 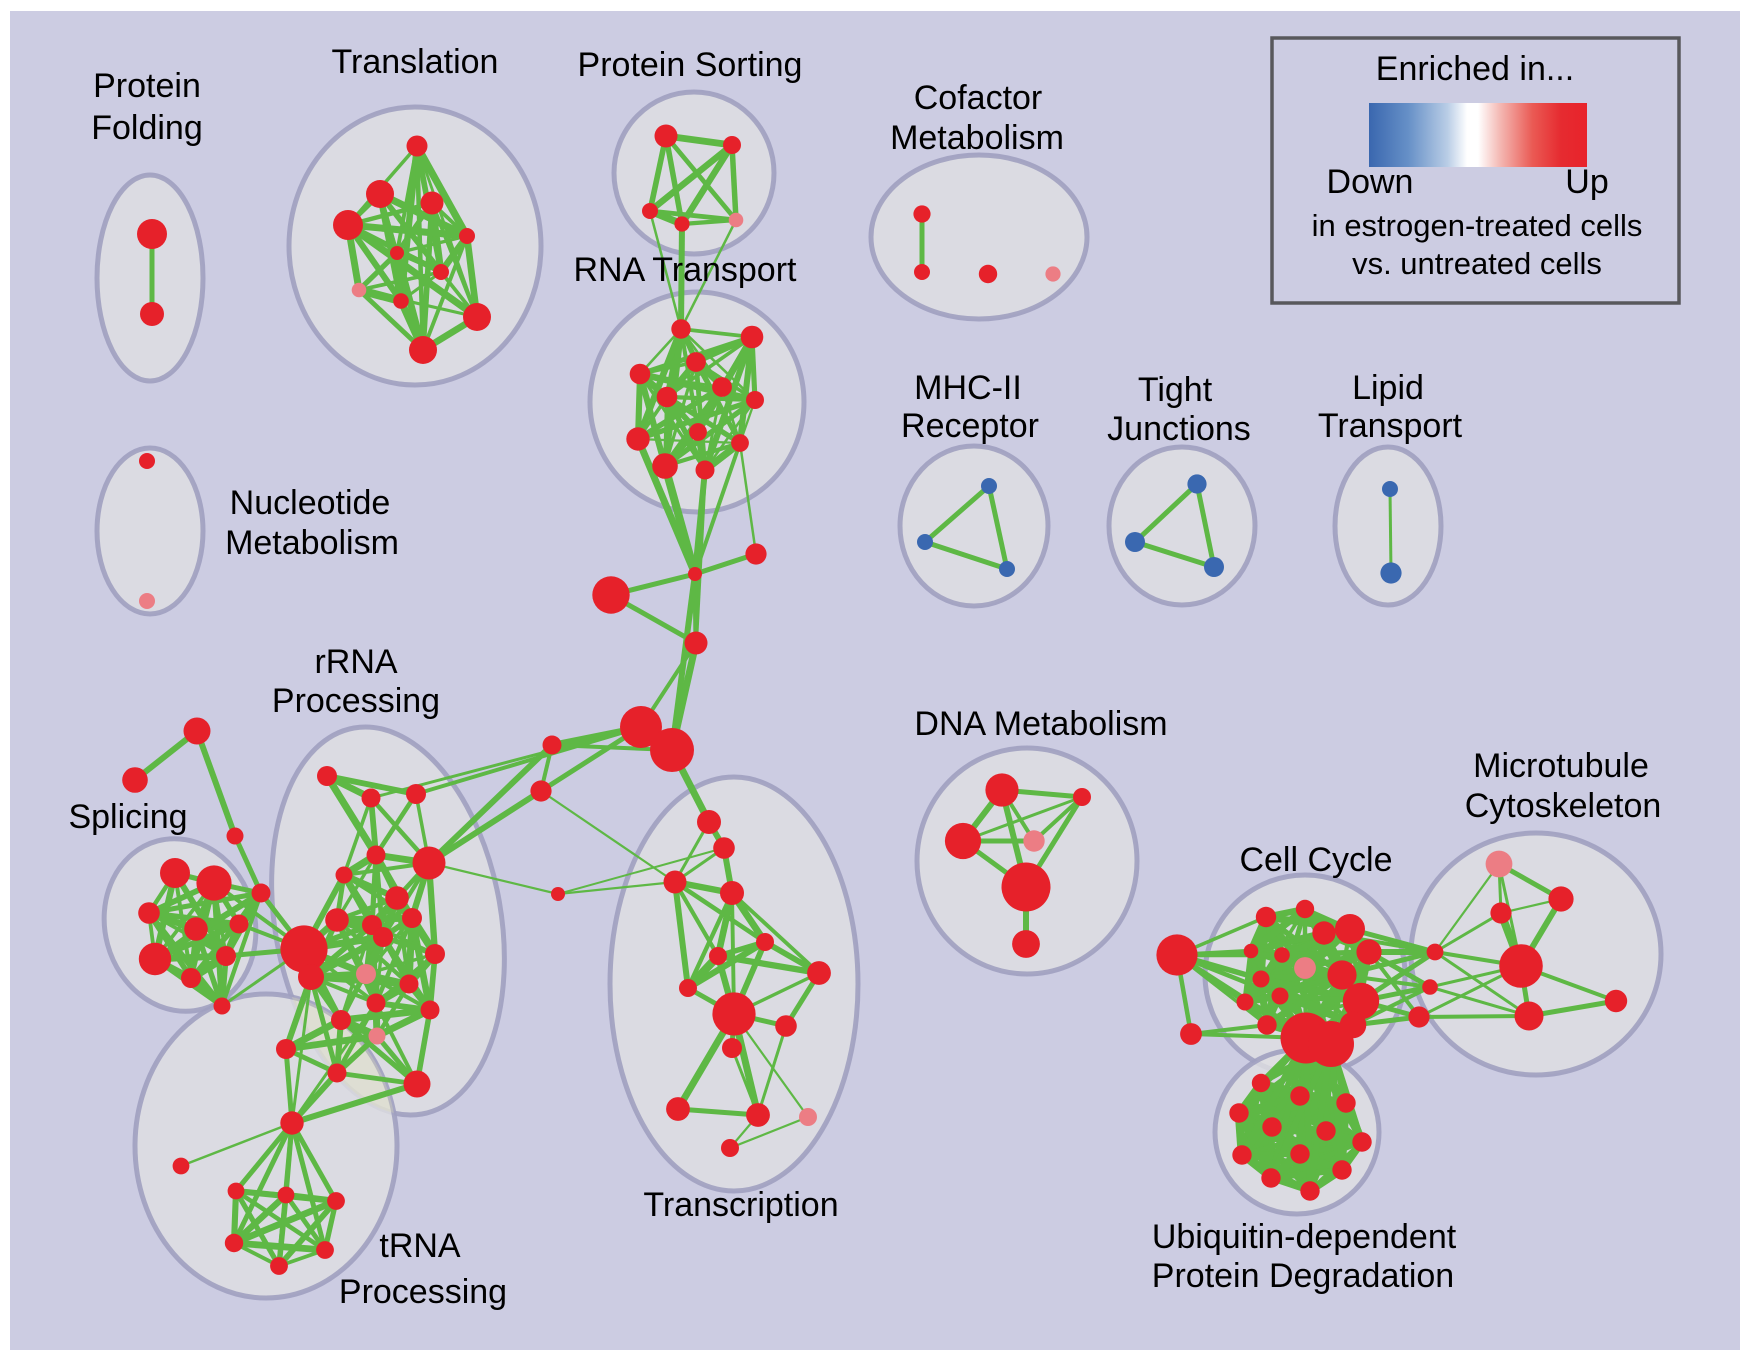 I want to click on svg-text: Microtubule, so click(x=1561, y=766).